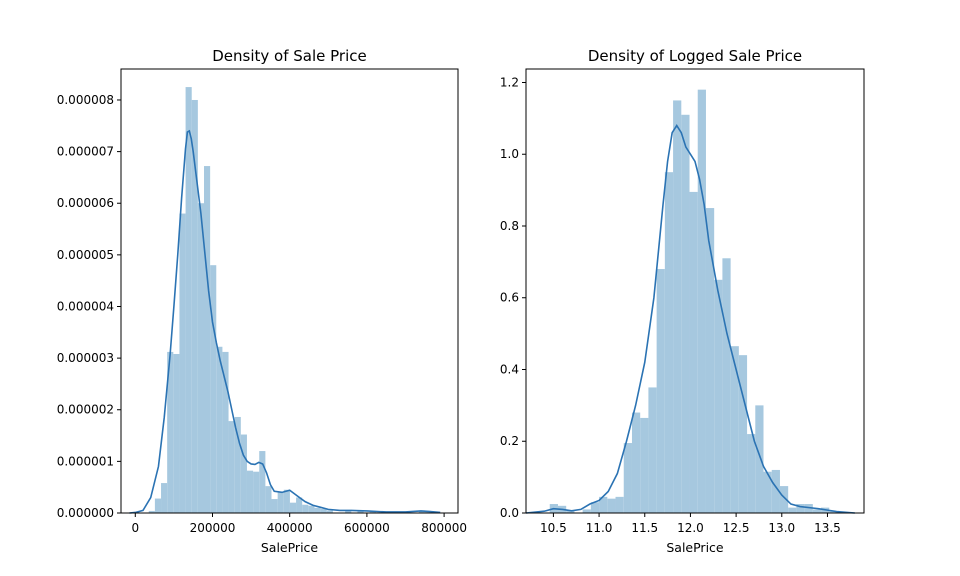 The height and width of the screenshot is (576, 960). What do you see at coordinates (509, 82) in the screenshot?
I see `y-tick-label-6: 1.2` at bounding box center [509, 82].